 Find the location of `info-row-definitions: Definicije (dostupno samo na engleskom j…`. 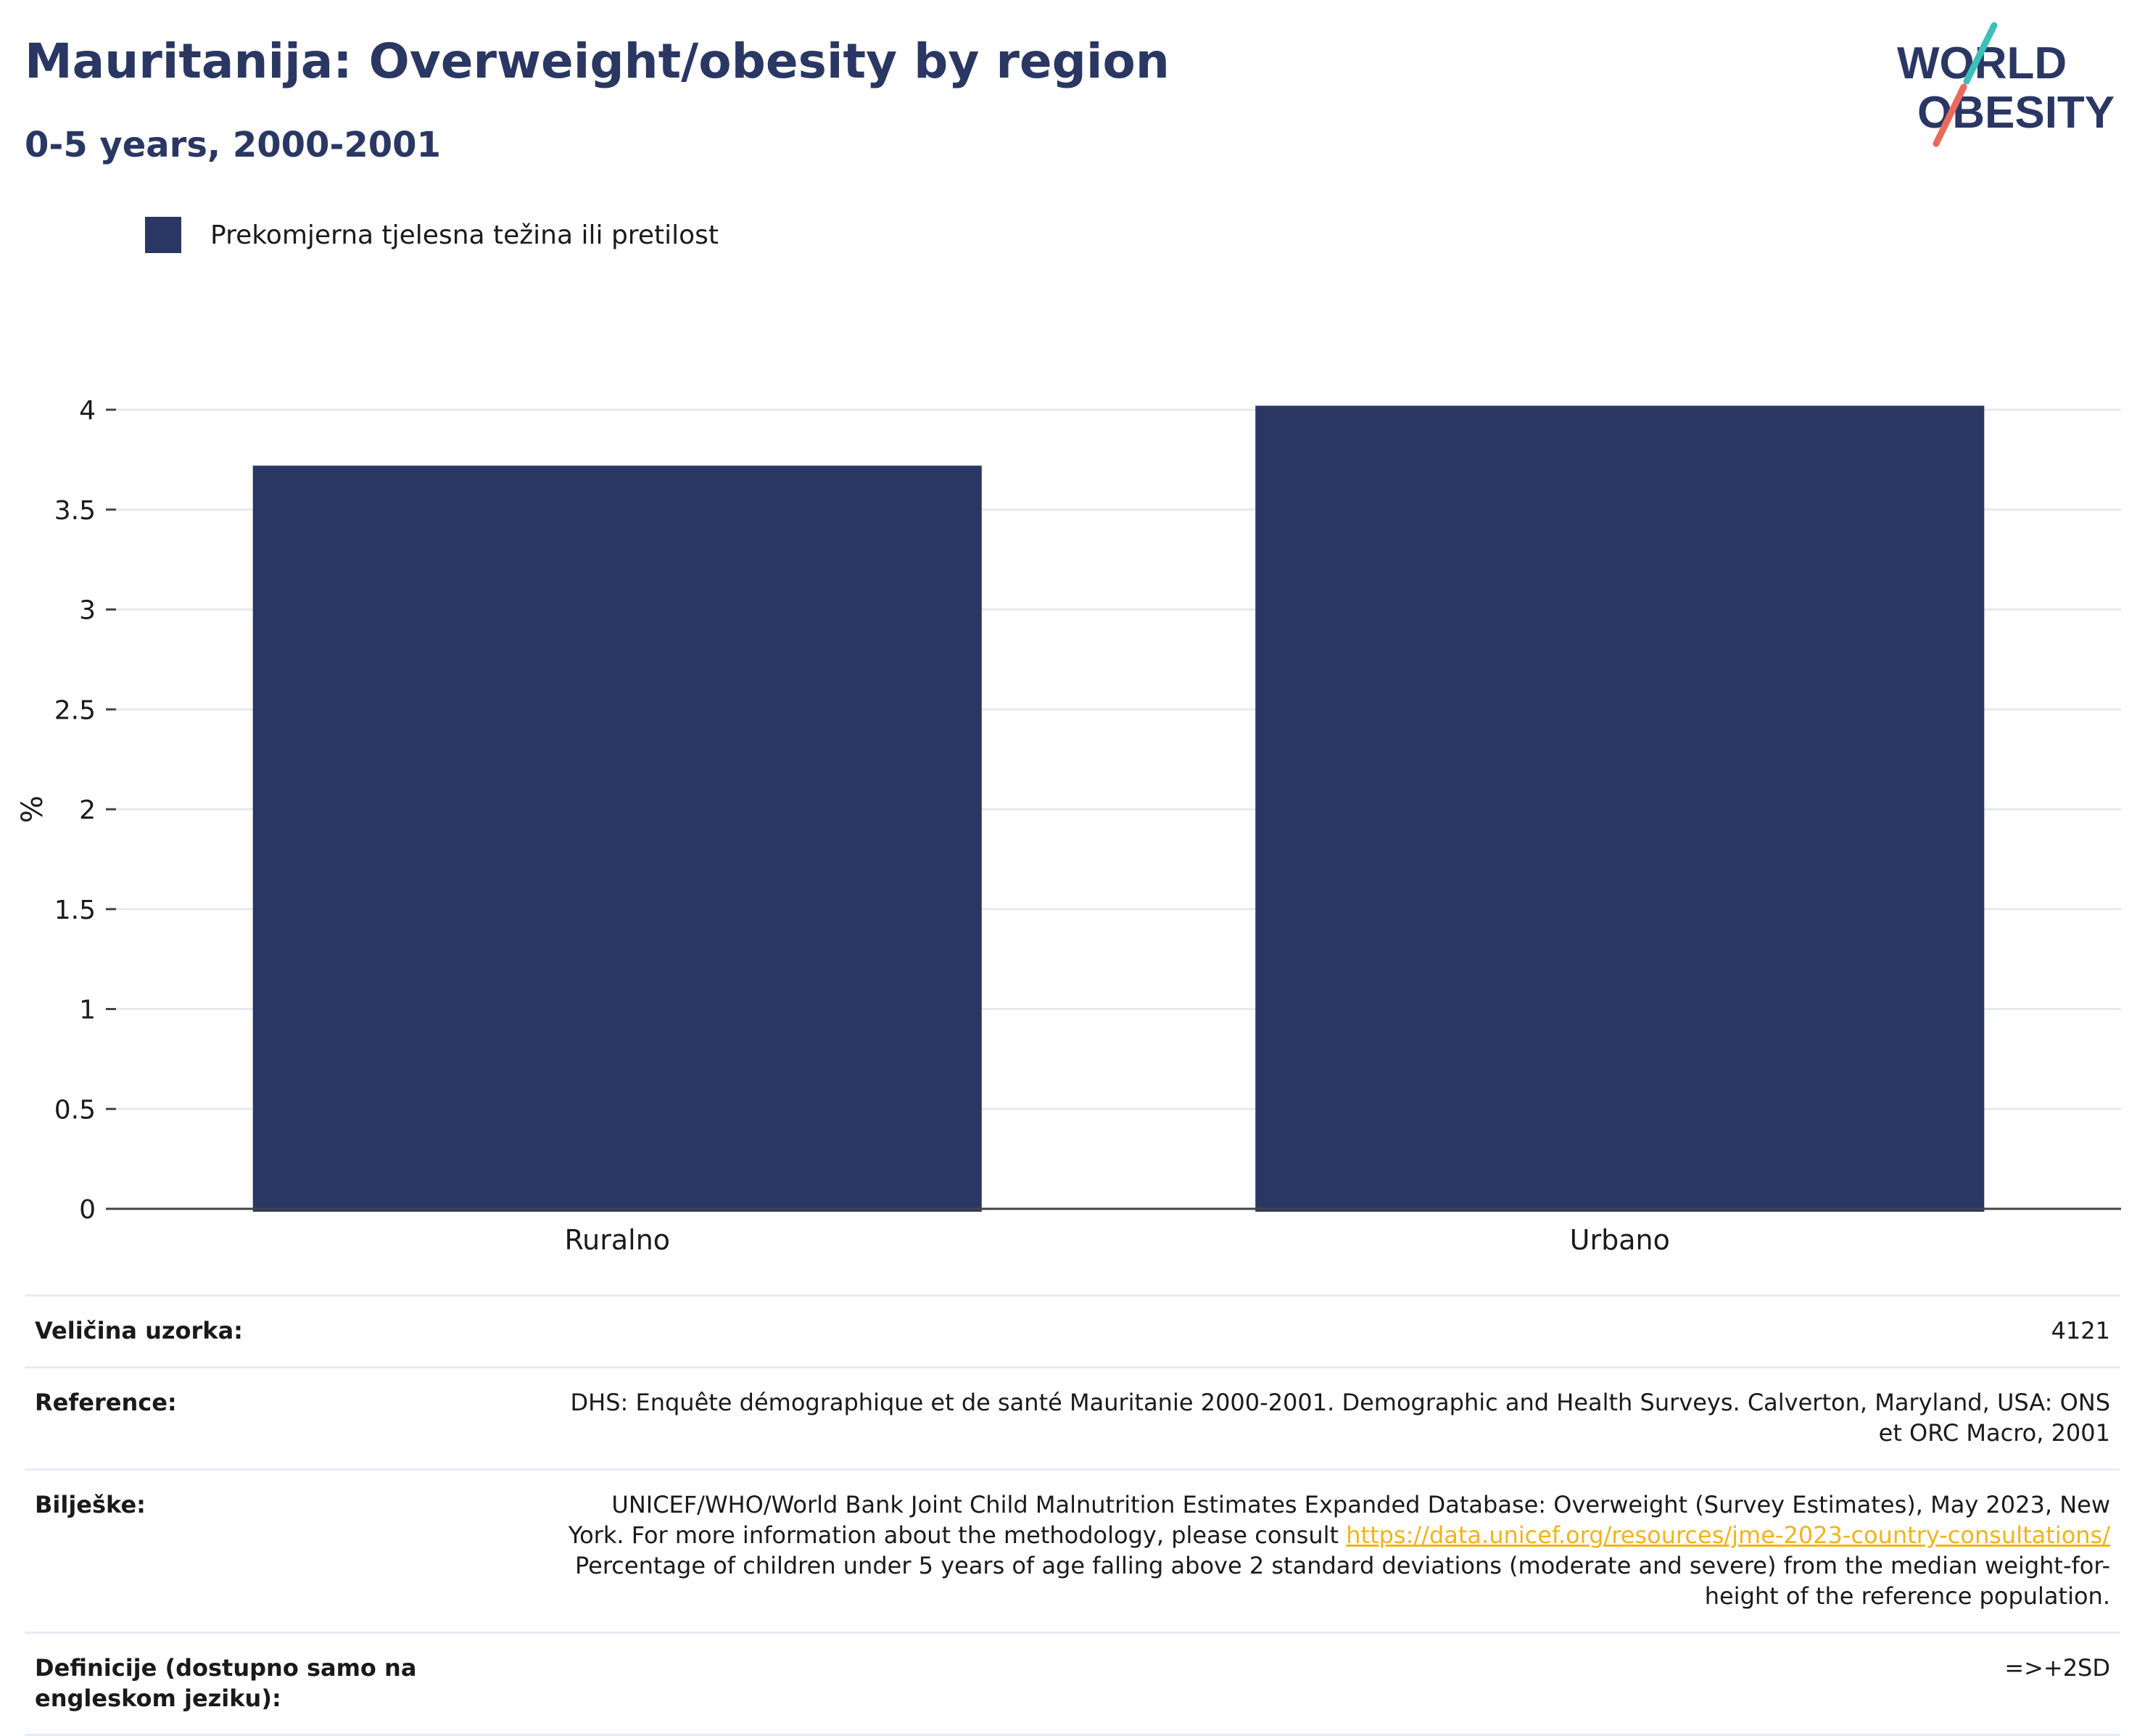

info-row-definitions: Definicije (dostupno samo na engleskom j… is located at coordinates (1072, 1684).